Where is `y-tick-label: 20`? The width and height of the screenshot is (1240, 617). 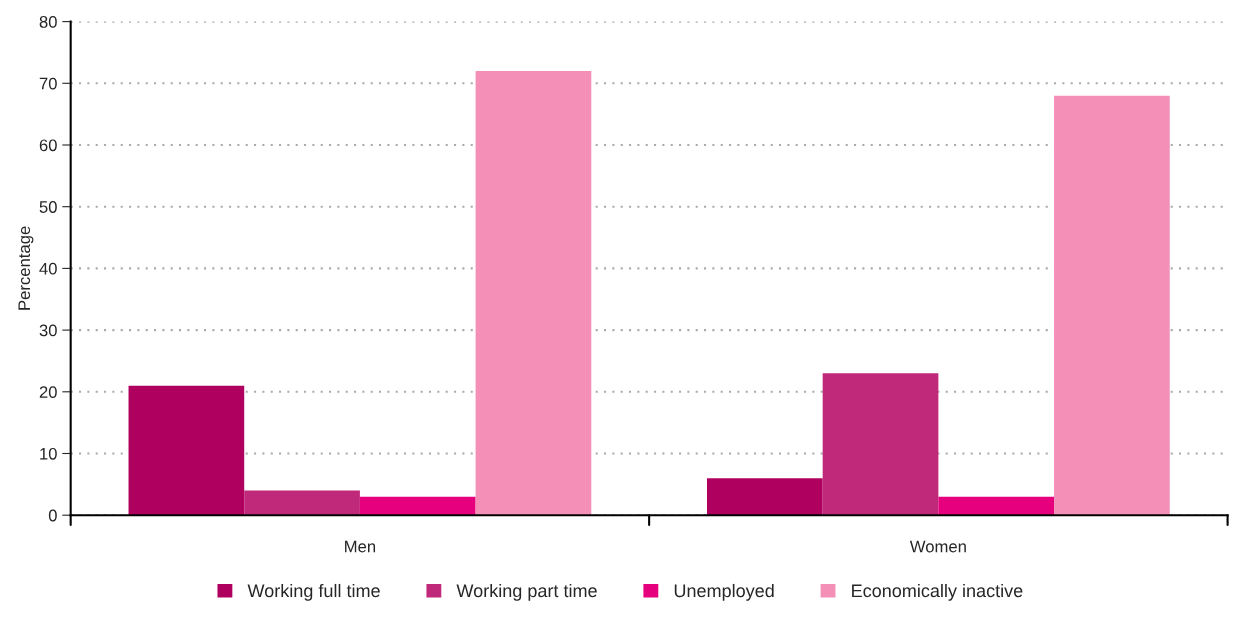 y-tick-label: 20 is located at coordinates (48, 392).